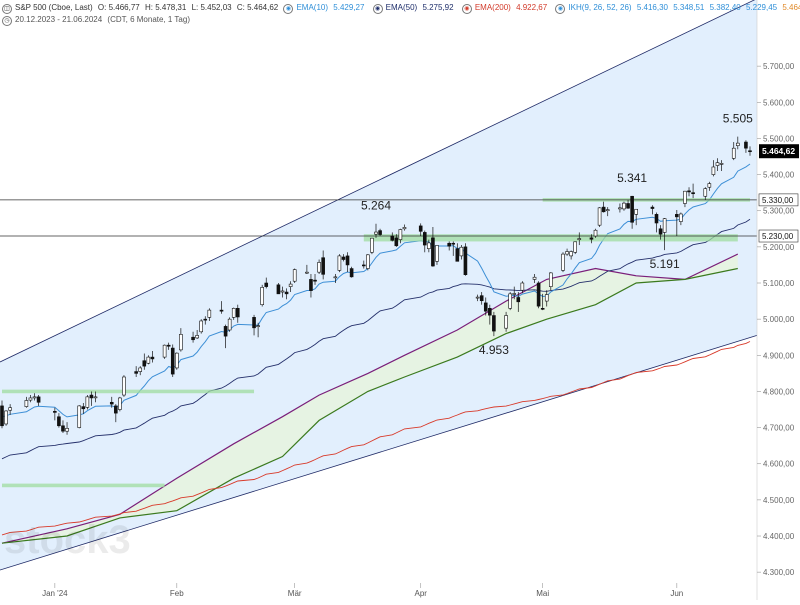  I want to click on time-axis-label: Mai, so click(542, 593).